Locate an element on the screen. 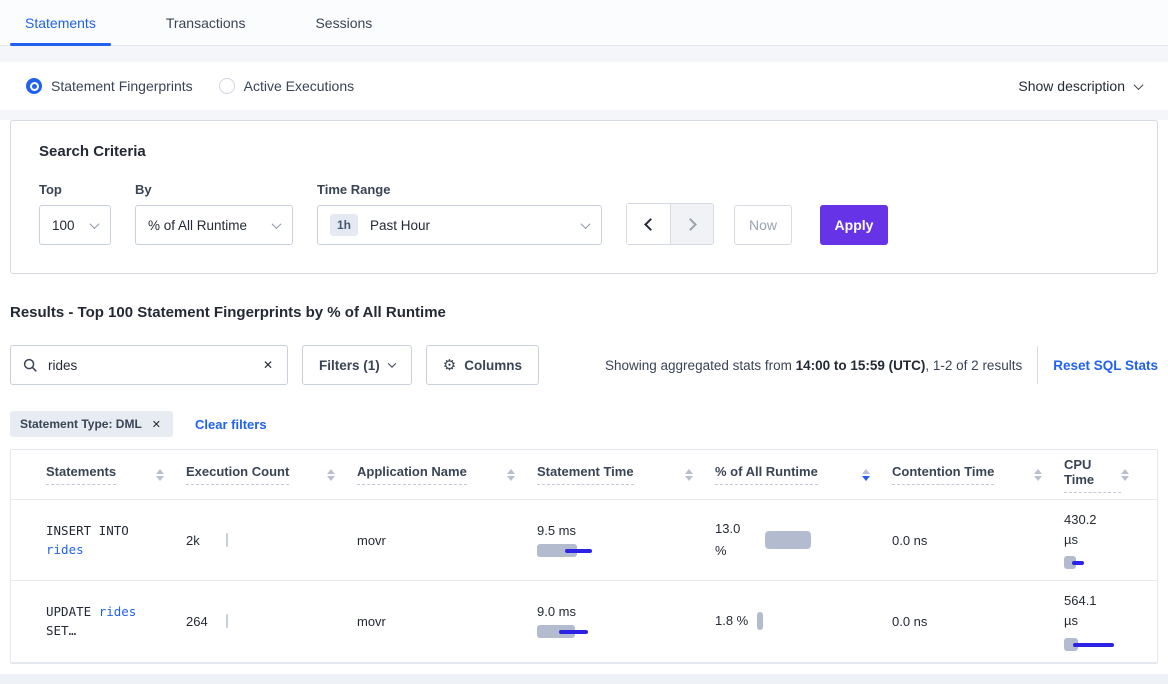 Image resolution: width=1168 pixels, height=684 pixels. now-button: Now is located at coordinates (763, 225).